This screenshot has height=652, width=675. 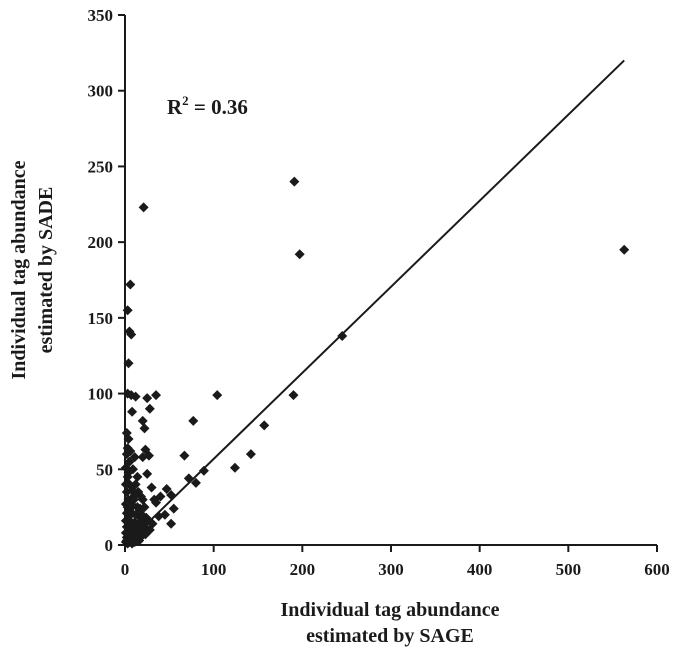 I want to click on y-tick-label: 100, so click(x=101, y=394).